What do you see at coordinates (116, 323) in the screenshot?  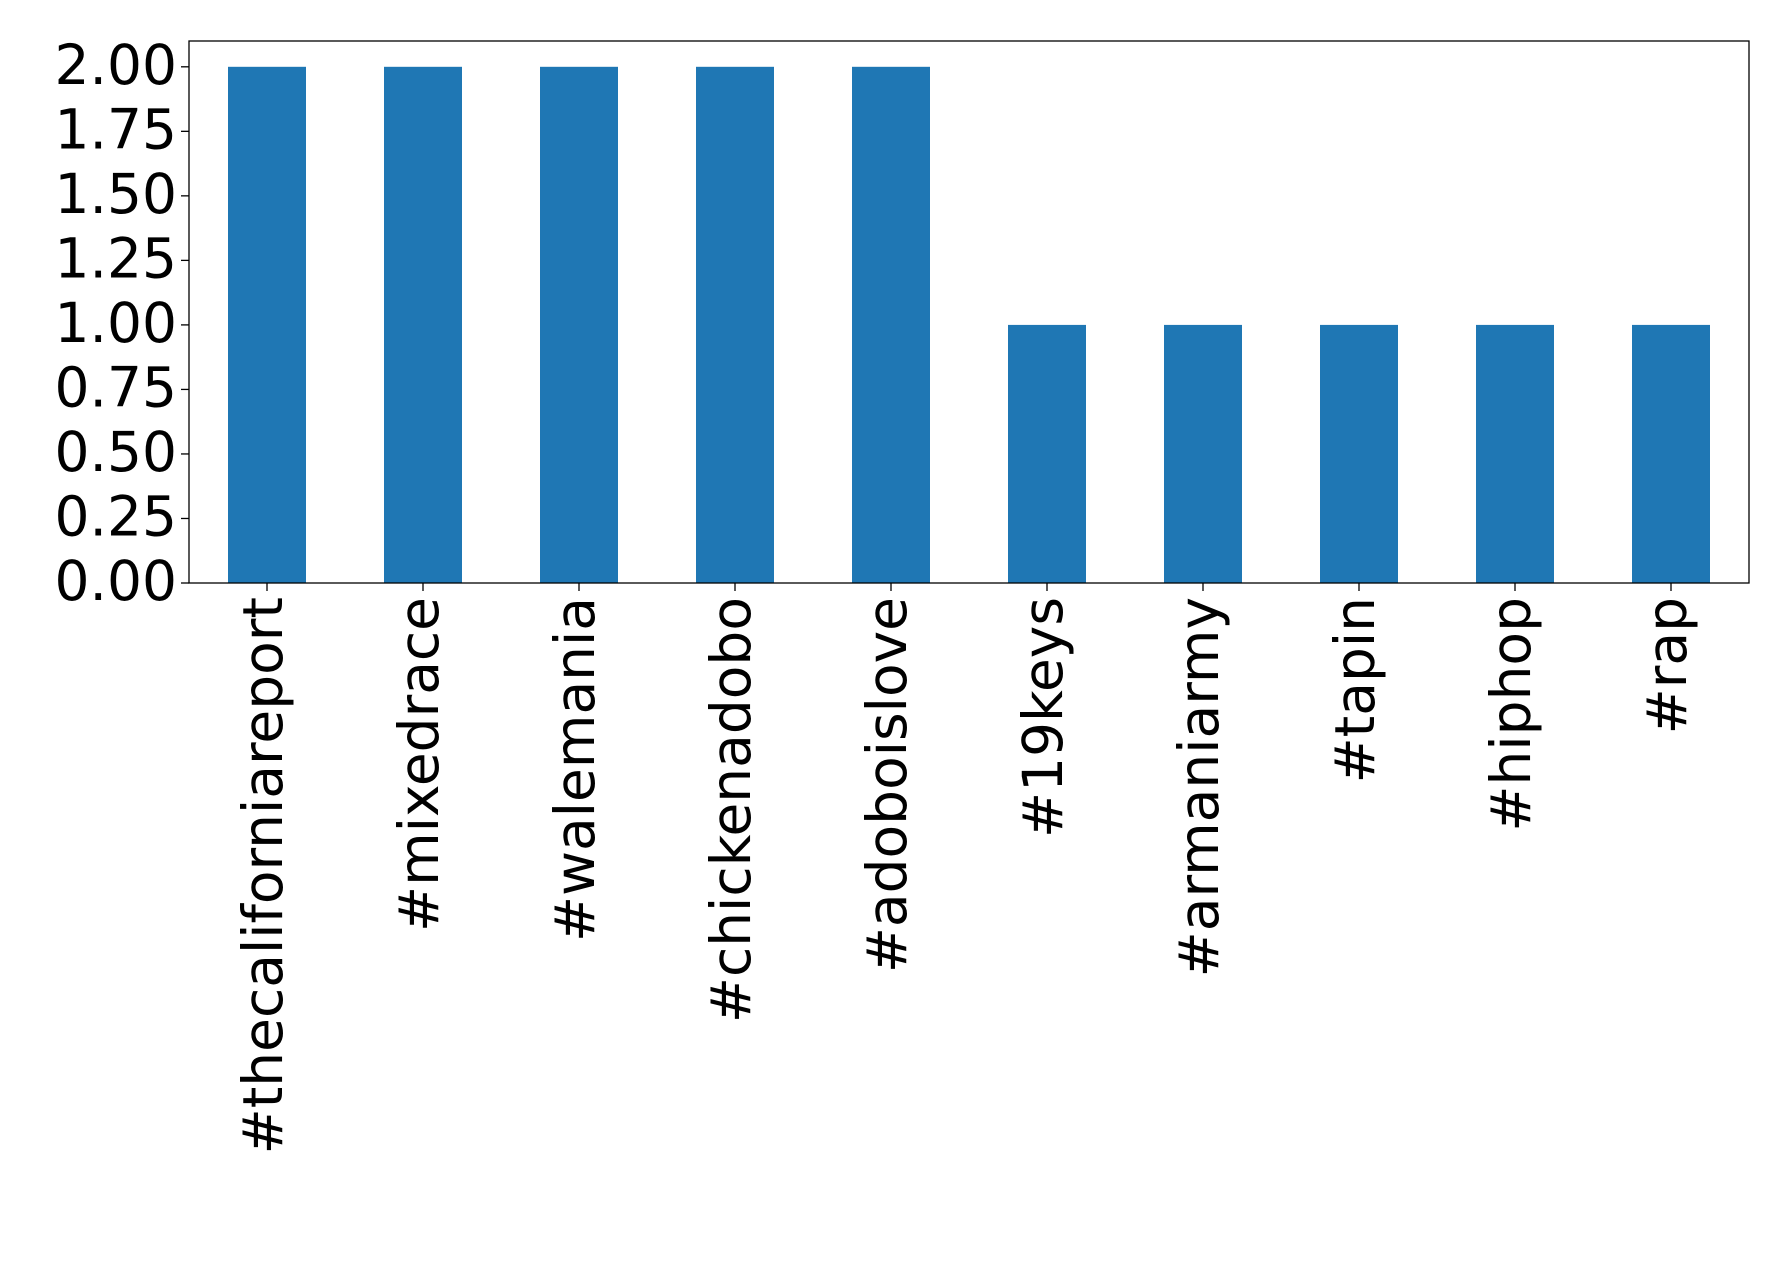 I see `y-tick-label: 1.00` at bounding box center [116, 323].